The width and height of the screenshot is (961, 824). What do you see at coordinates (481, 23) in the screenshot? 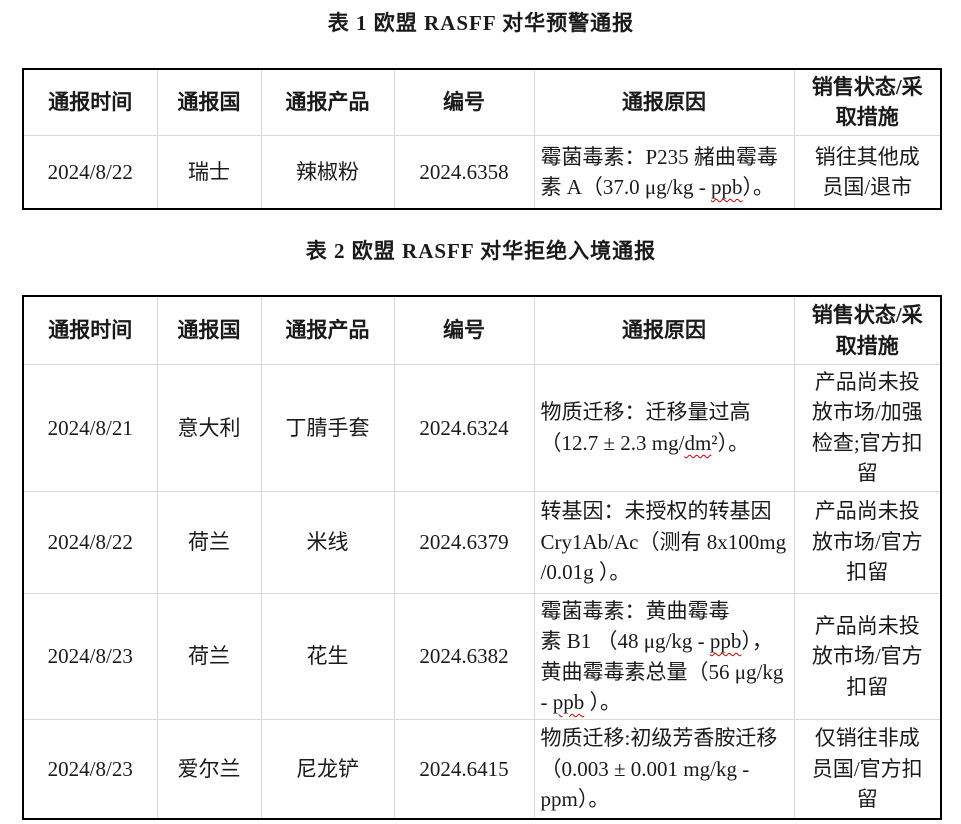
I see `table1-title: 表 1 欧盟 RASFF 对华预警通报` at bounding box center [481, 23].